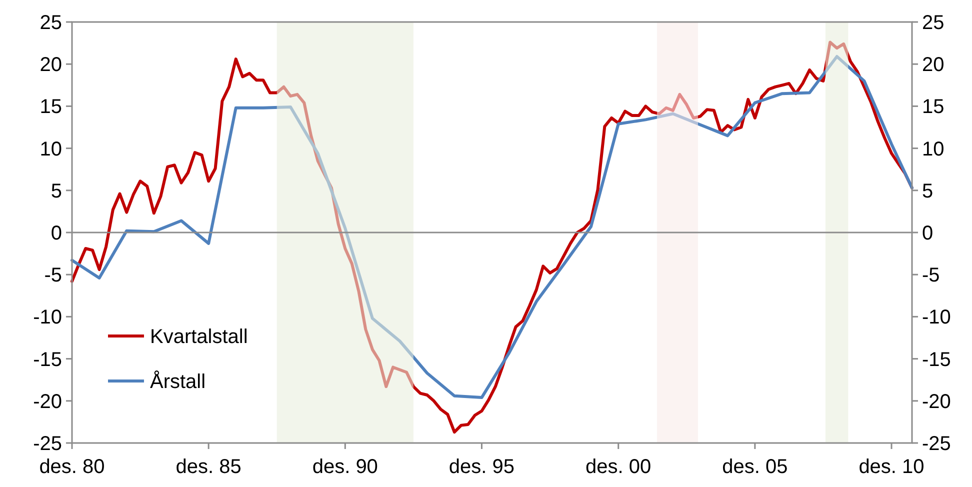 The image size is (972, 487). I want to click on x-tick-label: des. 10, so click(891, 467).